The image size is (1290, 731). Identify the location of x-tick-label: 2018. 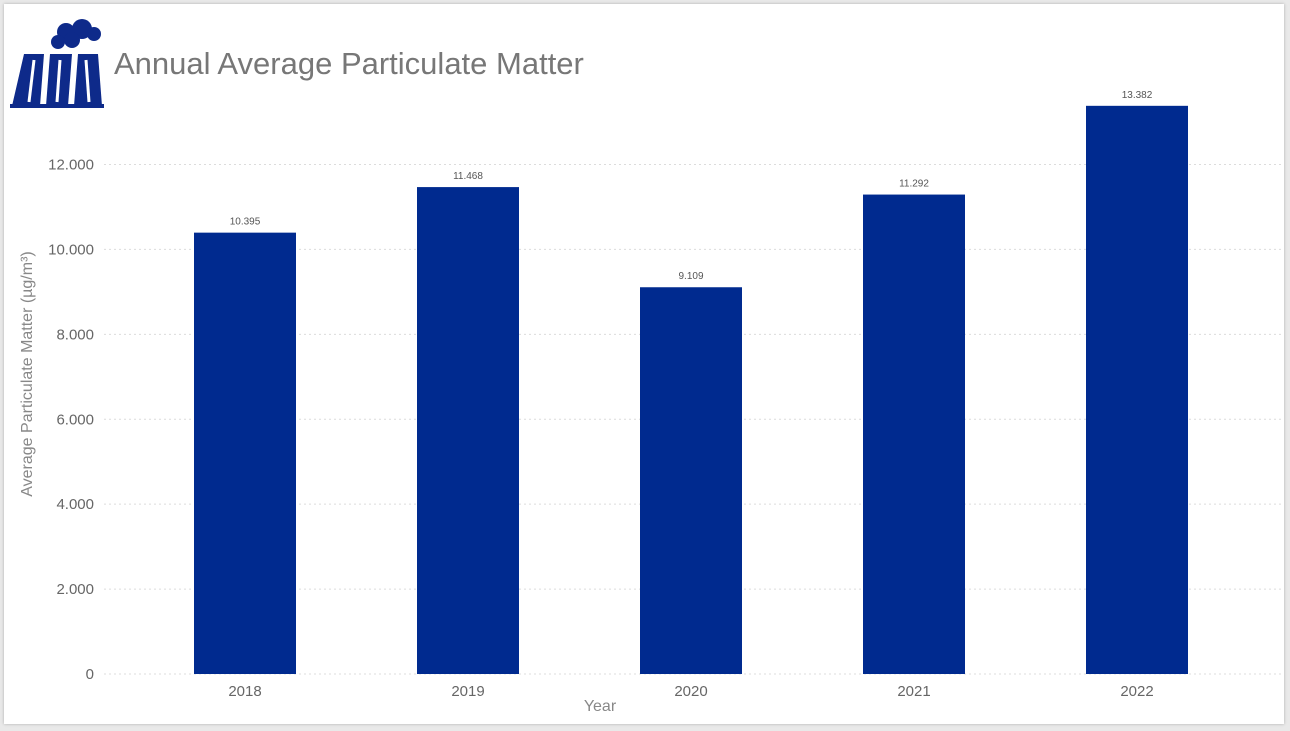
(244, 691).